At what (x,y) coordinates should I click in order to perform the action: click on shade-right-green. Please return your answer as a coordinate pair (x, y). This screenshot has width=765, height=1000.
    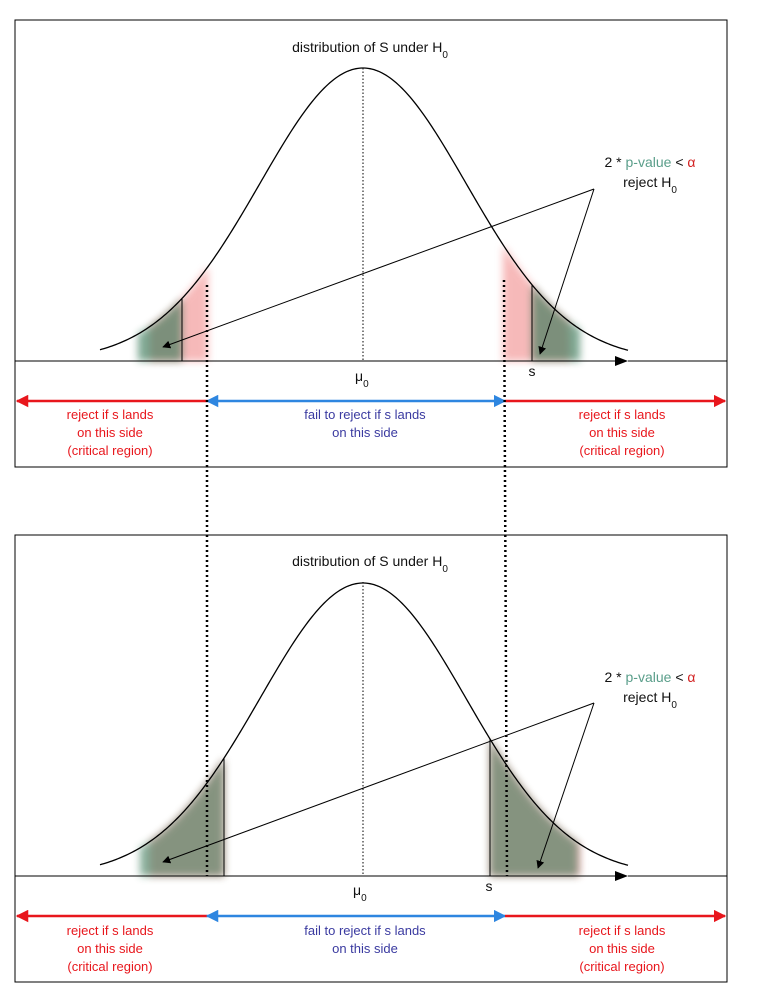
    Looking at the image, I should click on (556, 322).